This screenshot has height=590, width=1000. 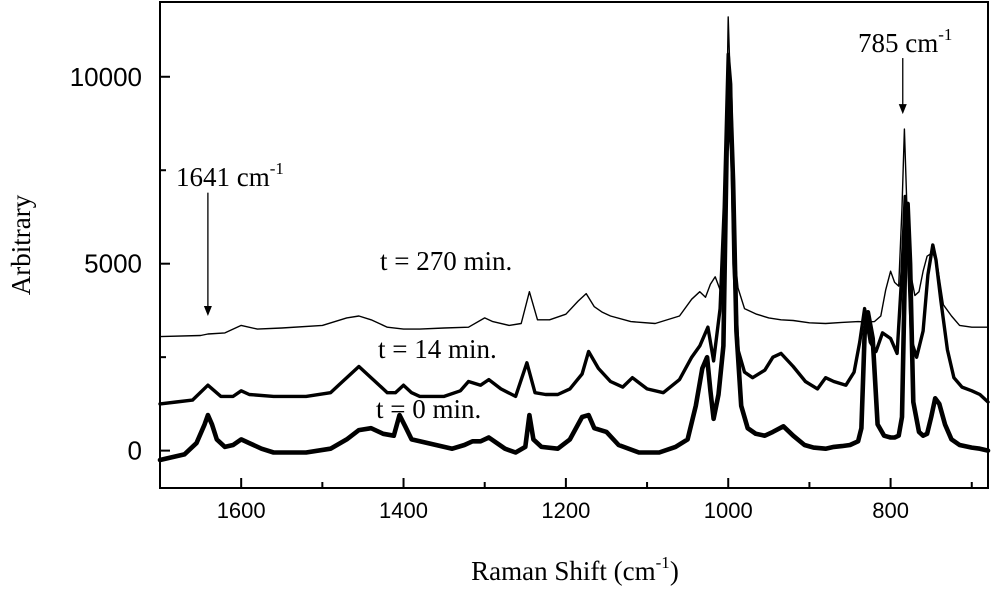 What do you see at coordinates (575, 569) in the screenshot?
I see `x-axis-label: Raman Shift (cm-1)` at bounding box center [575, 569].